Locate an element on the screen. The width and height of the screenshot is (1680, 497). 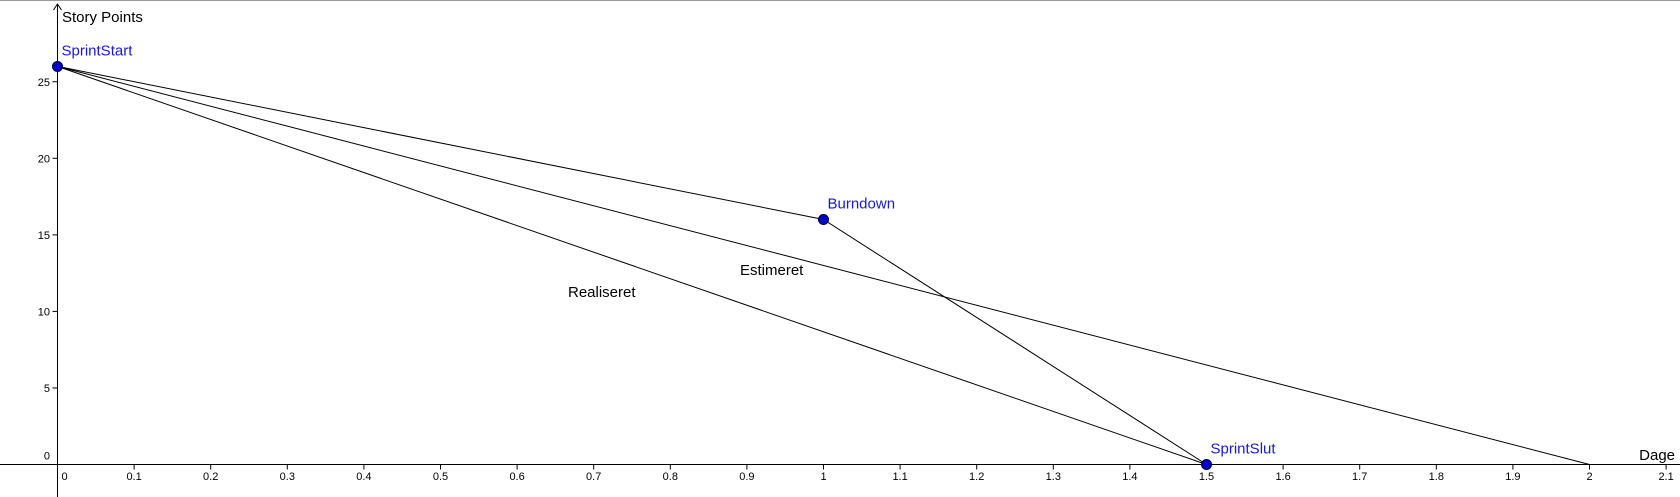
y-tick-label: 20 is located at coordinates (44, 159).